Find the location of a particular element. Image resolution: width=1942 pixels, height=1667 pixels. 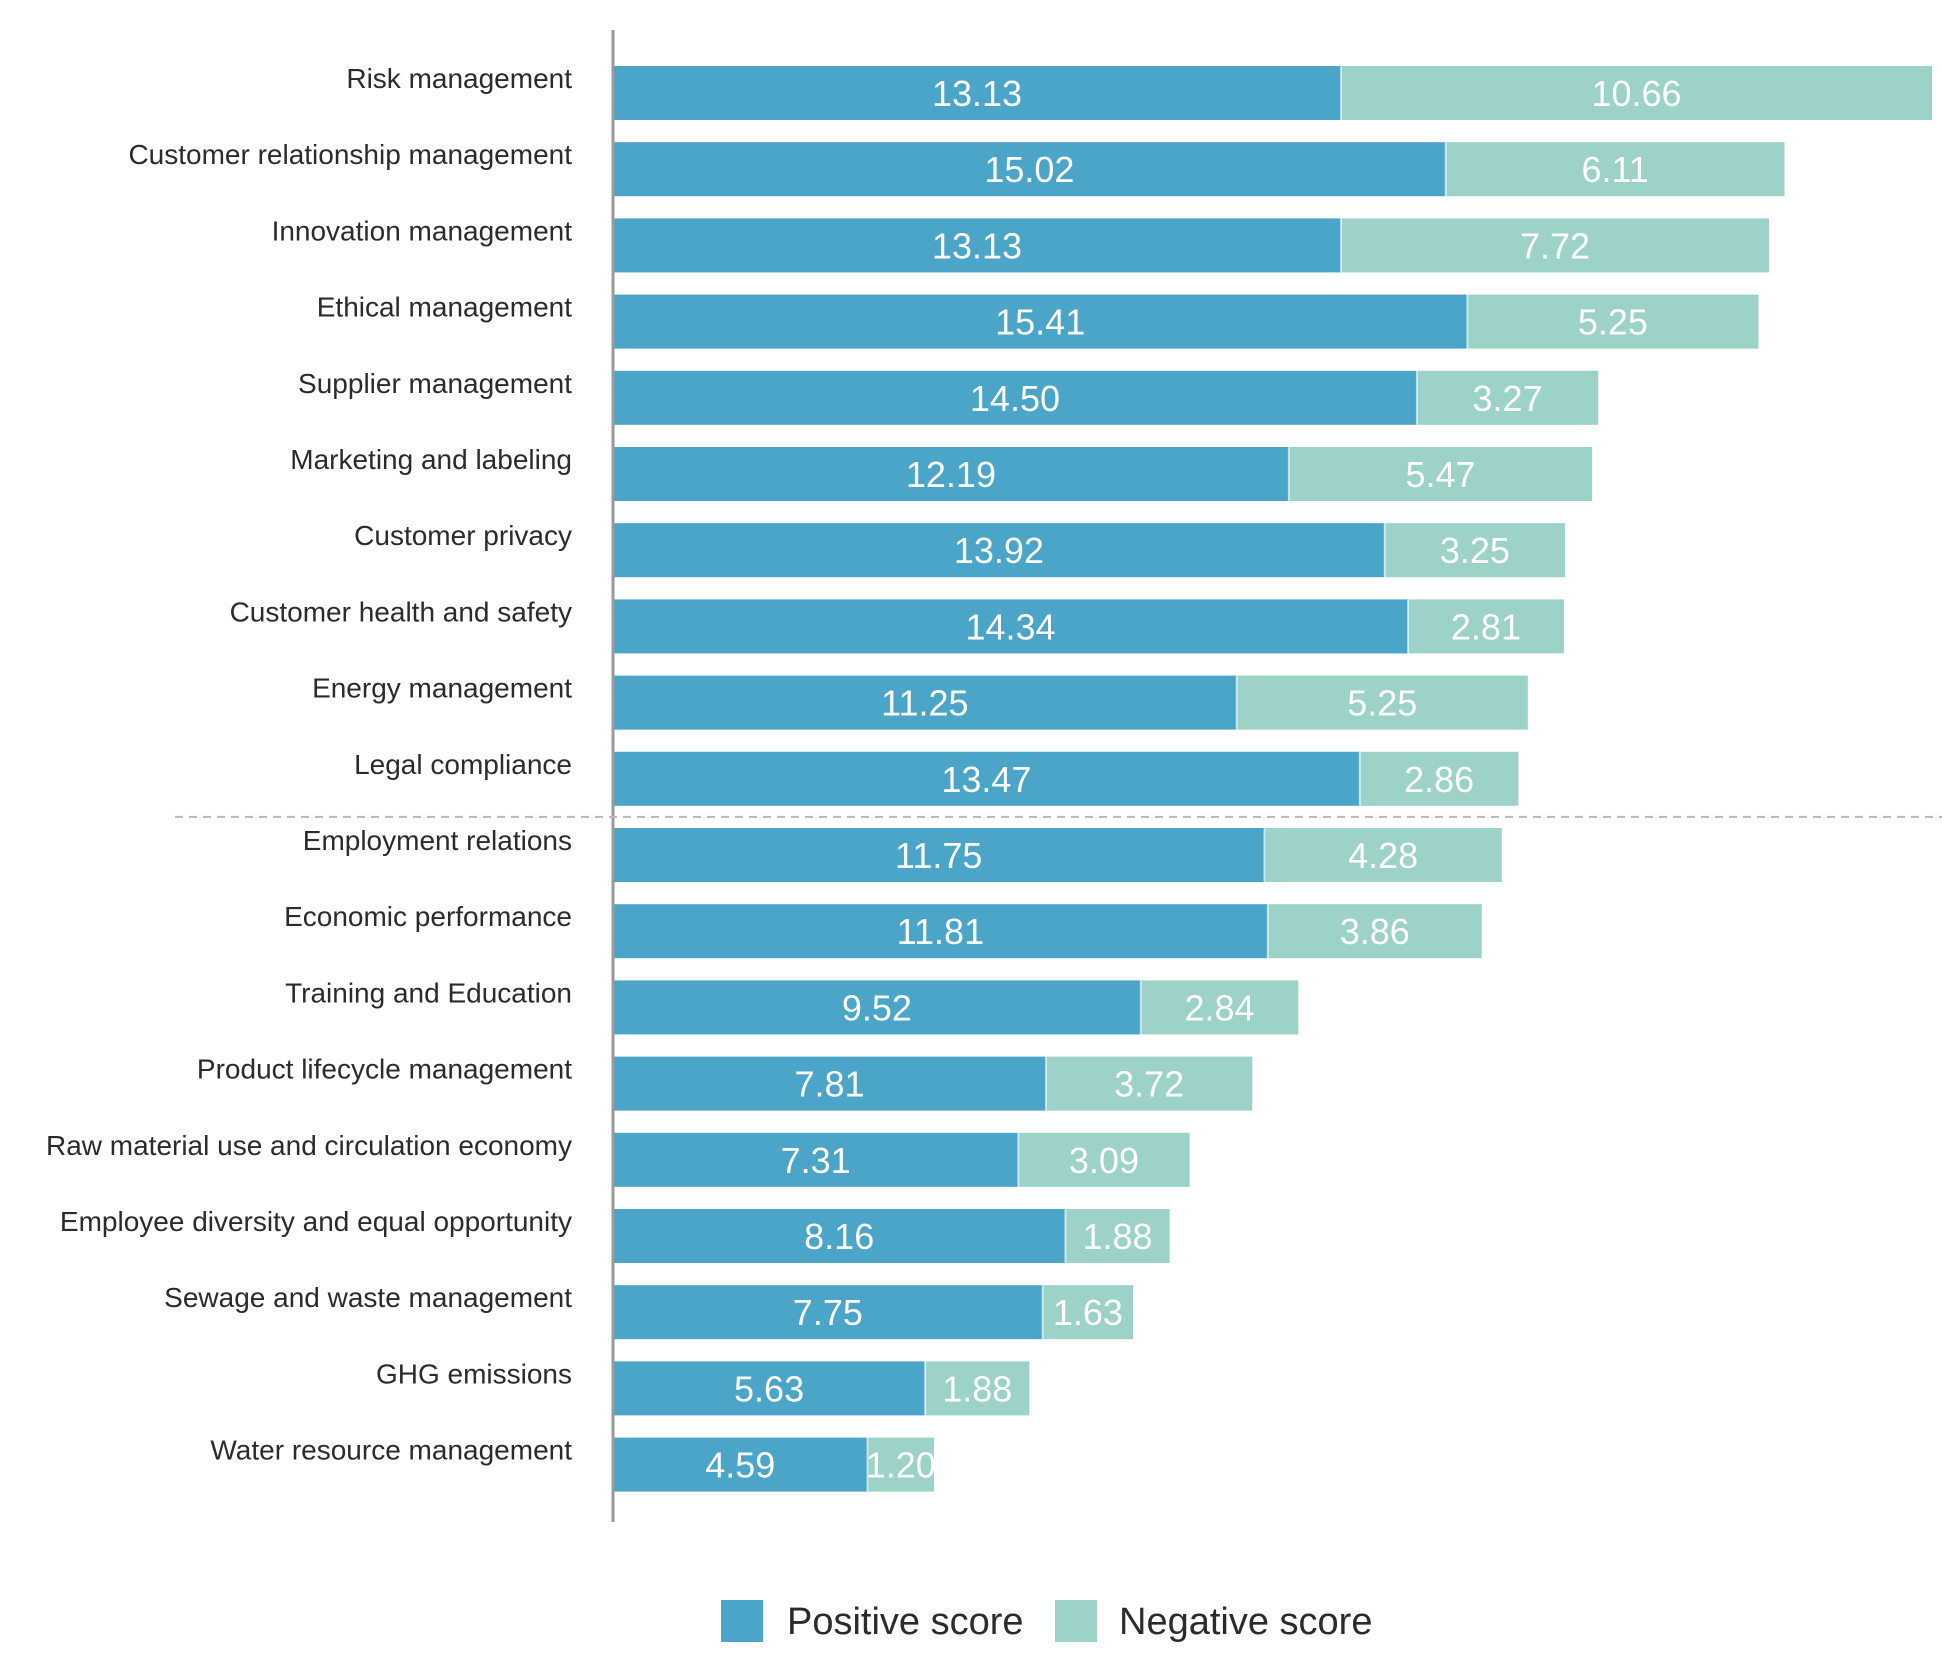

category-label: Ethical management is located at coordinates (444, 307).